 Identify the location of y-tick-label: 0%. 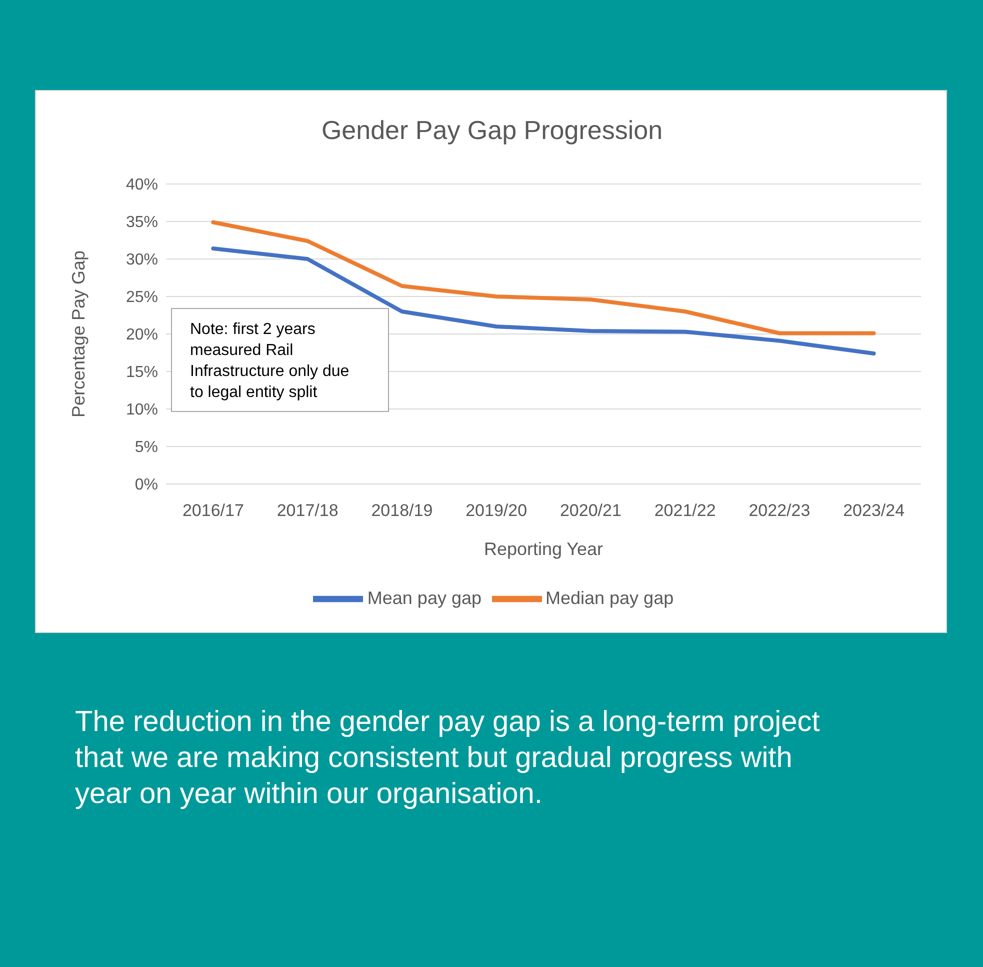
(146, 485).